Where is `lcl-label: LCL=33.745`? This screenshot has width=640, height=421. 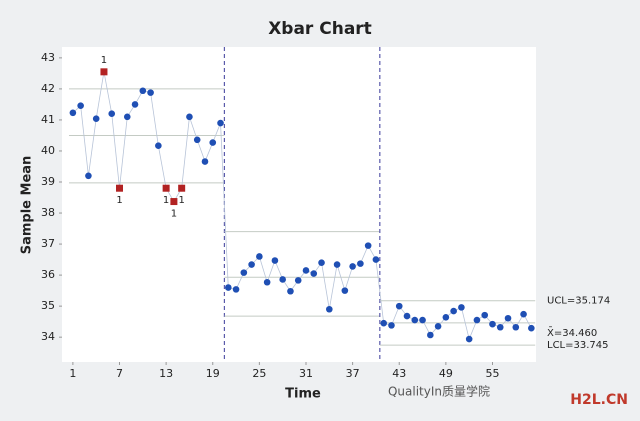
lcl-label: LCL=33.745 is located at coordinates (578, 345).